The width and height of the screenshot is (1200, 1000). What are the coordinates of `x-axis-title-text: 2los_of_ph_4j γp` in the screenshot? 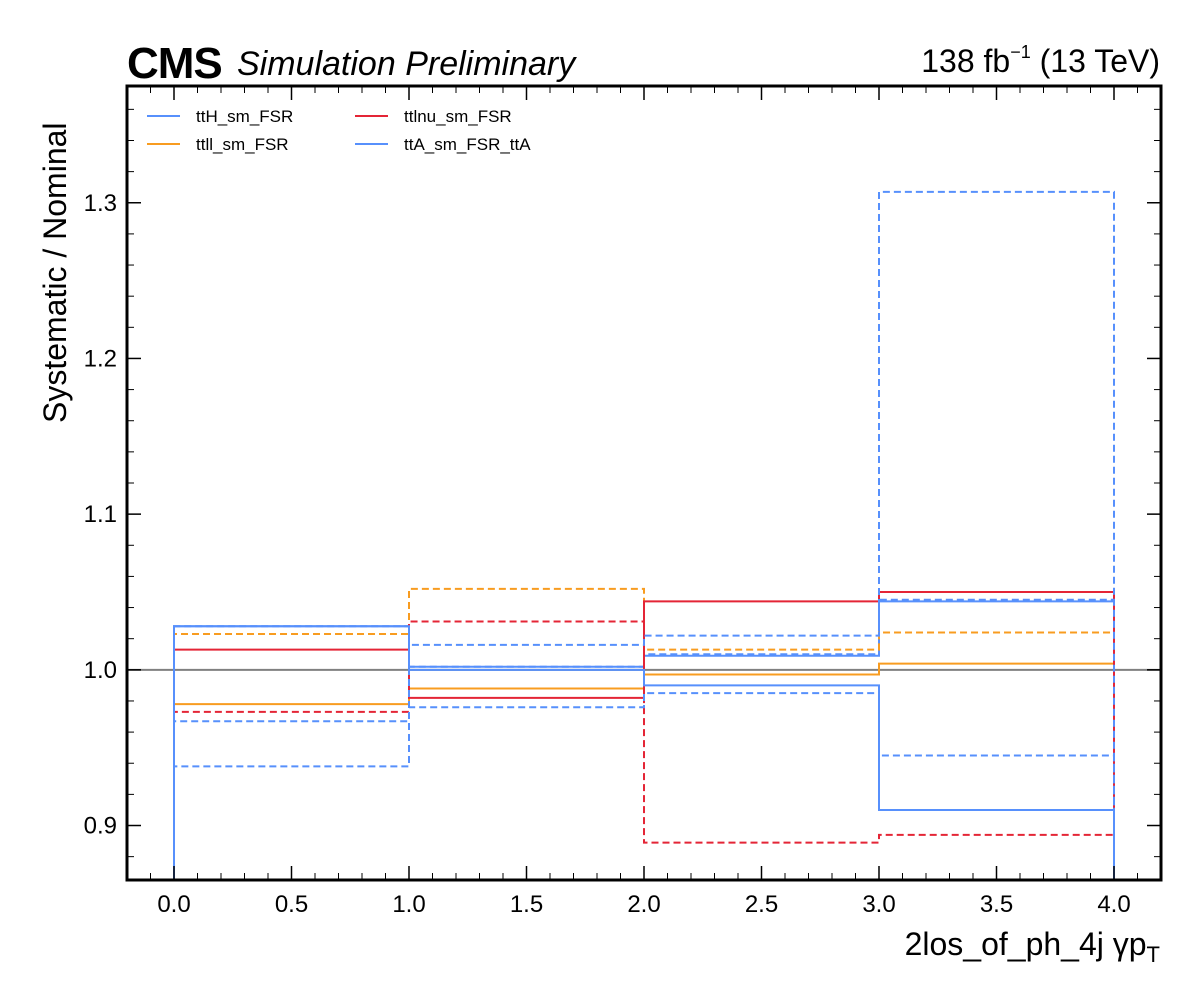 It's located at (1026, 944).